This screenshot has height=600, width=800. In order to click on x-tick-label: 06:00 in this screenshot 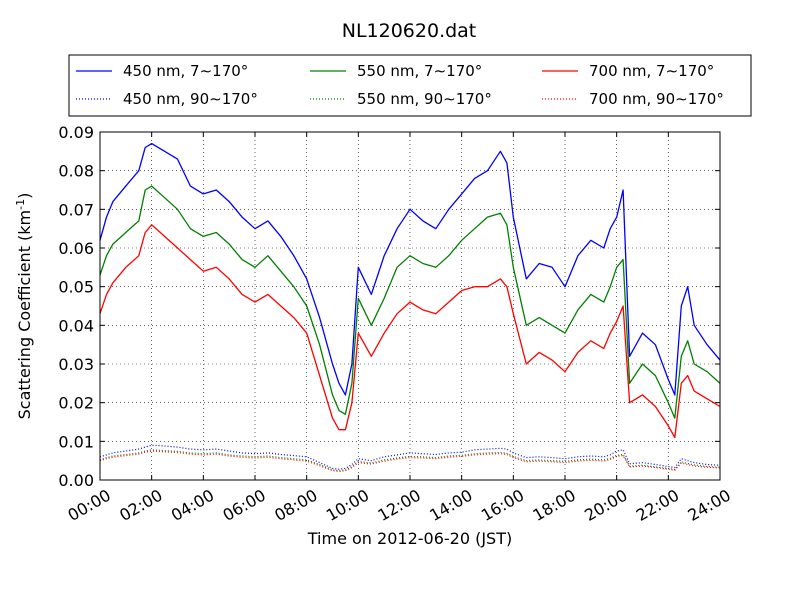, I will do `click(244, 505)`.